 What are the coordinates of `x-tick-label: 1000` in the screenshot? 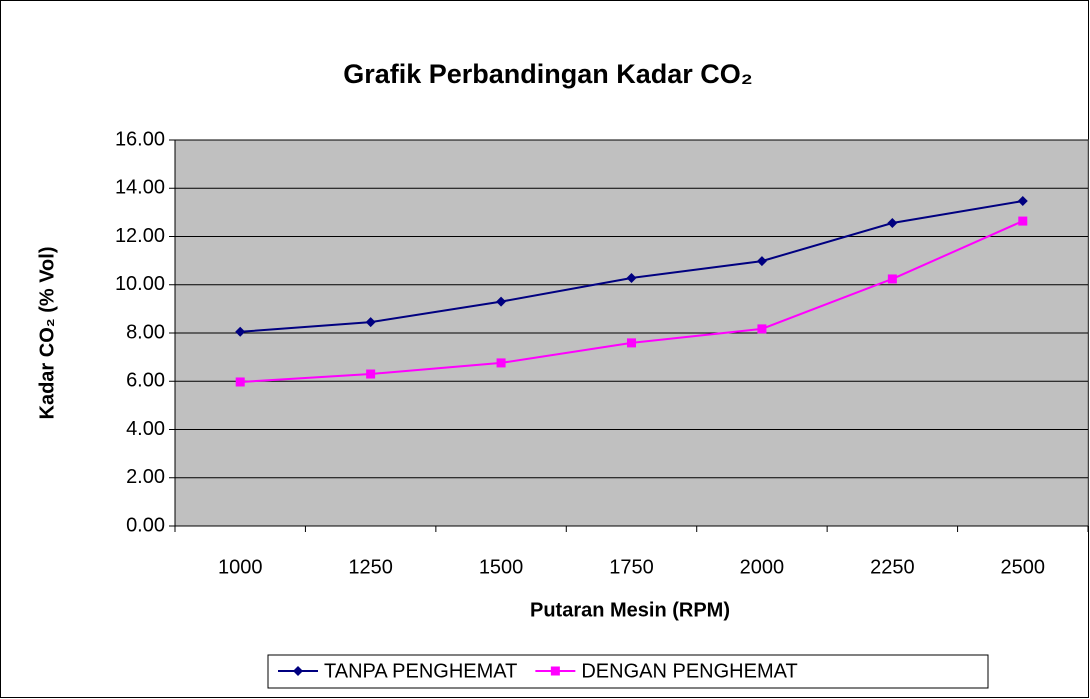 It's located at (240, 567).